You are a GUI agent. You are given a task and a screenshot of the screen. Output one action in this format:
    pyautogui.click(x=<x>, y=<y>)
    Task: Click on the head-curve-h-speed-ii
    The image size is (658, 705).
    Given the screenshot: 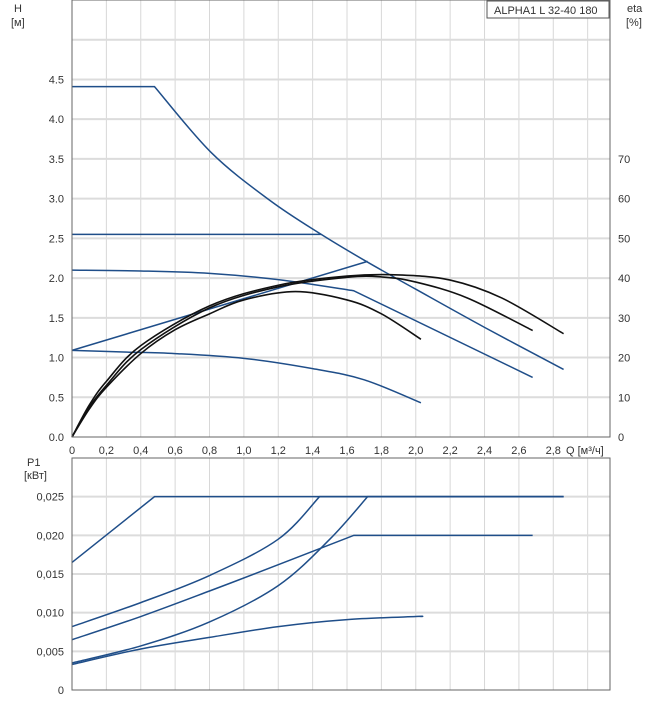 What is the action you would take?
    pyautogui.click(x=302, y=324)
    